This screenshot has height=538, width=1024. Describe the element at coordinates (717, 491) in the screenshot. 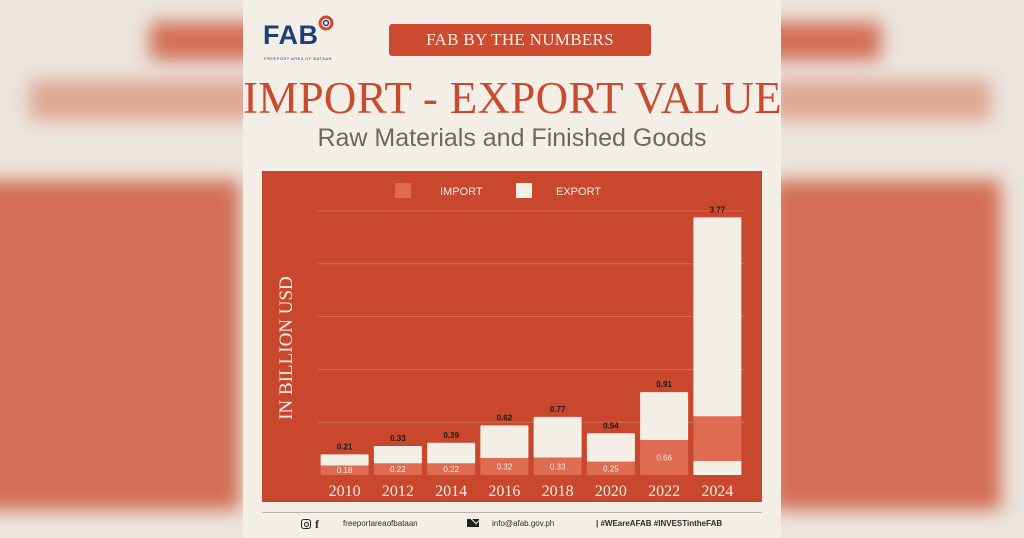

I see `x-tick-2024: 2024` at that location.